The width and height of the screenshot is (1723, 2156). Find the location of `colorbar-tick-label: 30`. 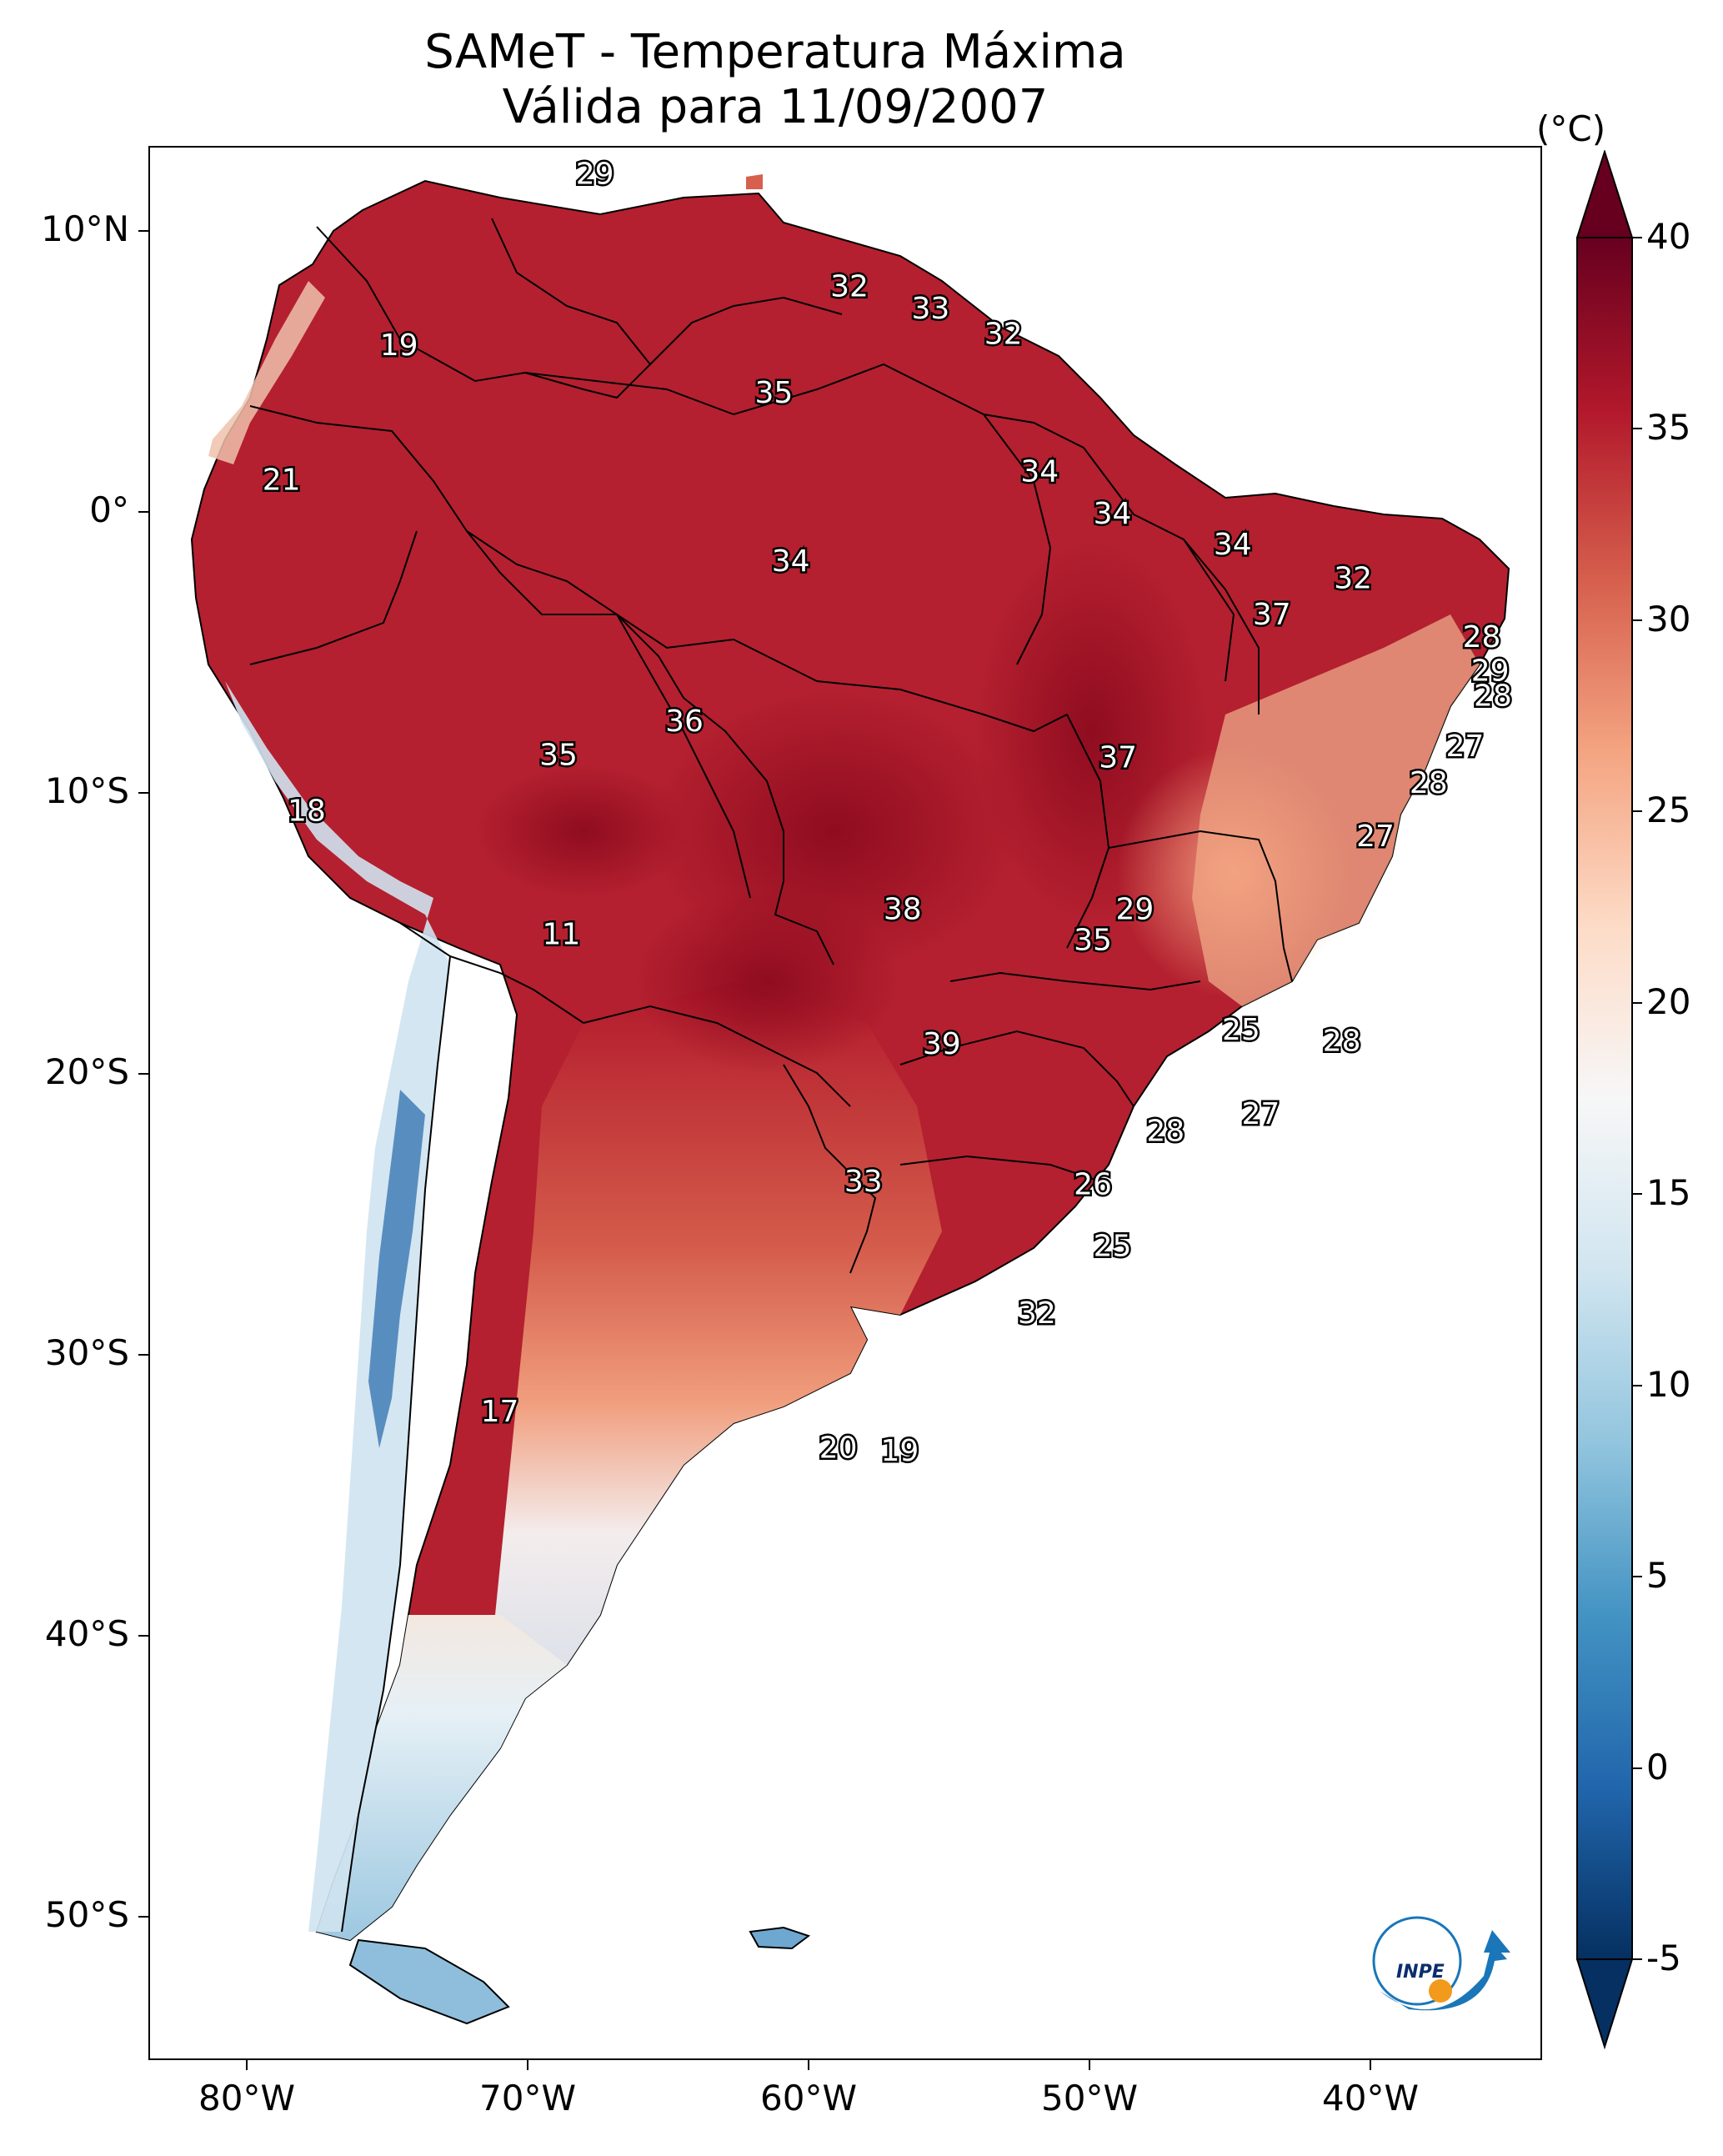

colorbar-tick-label: 30 is located at coordinates (1668, 619).